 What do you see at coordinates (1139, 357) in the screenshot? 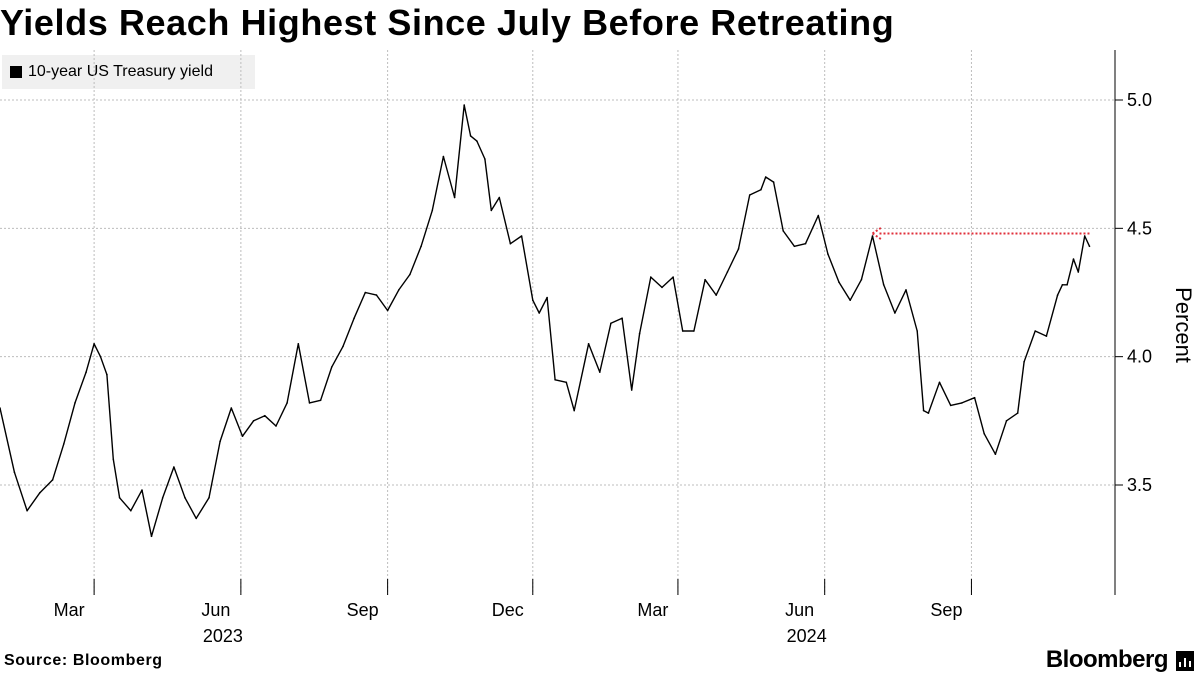
I see `y-tick-label: 4.0` at bounding box center [1139, 357].